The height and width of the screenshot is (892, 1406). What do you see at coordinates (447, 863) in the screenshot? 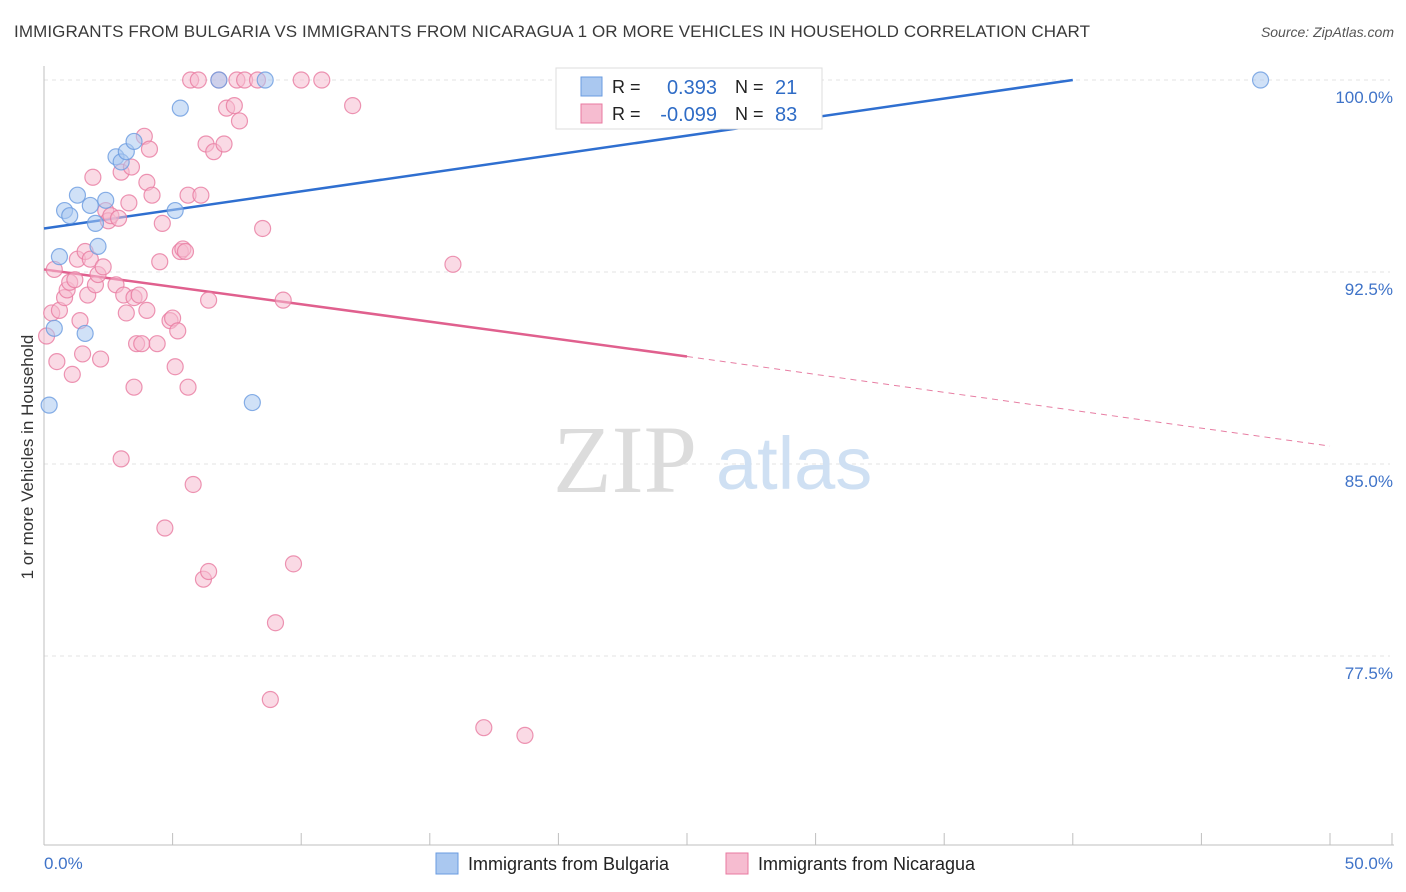
I see `legend-bottom-swatch-bulgaria` at bounding box center [447, 863].